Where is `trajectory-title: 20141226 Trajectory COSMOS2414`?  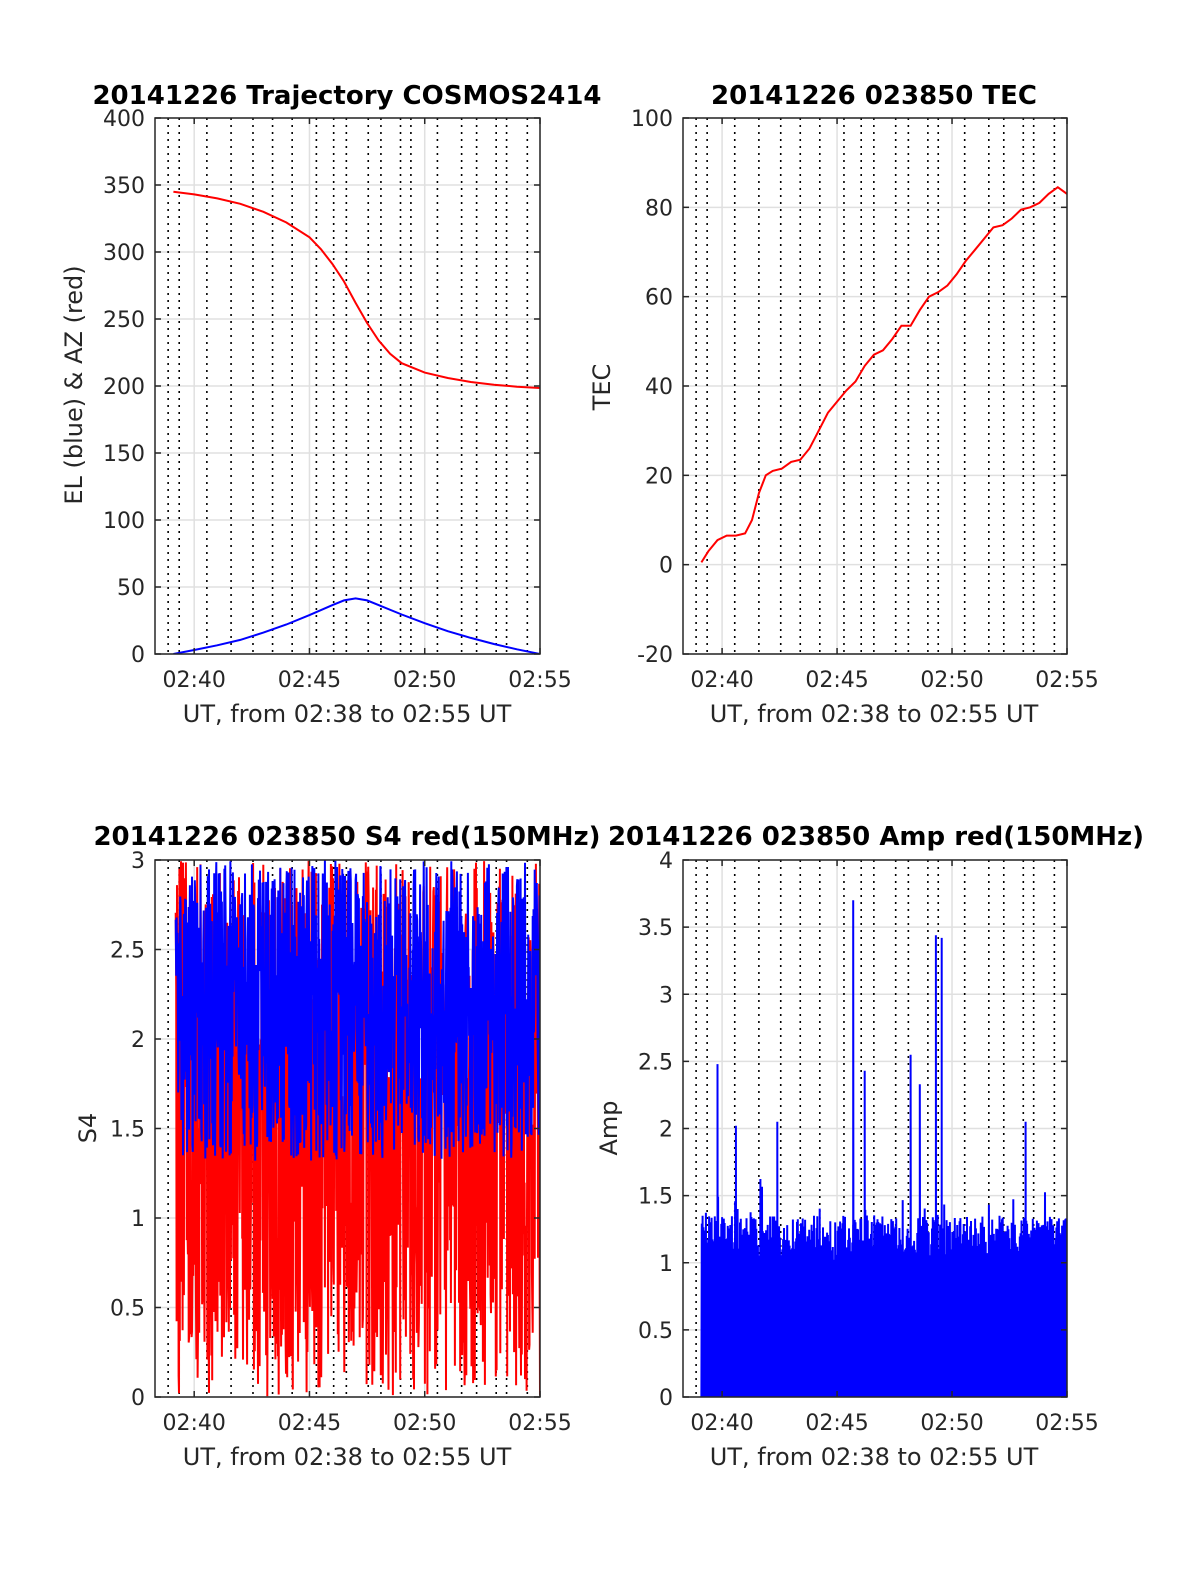 trajectory-title: 20141226 Trajectory COSMOS2414 is located at coordinates (346, 96).